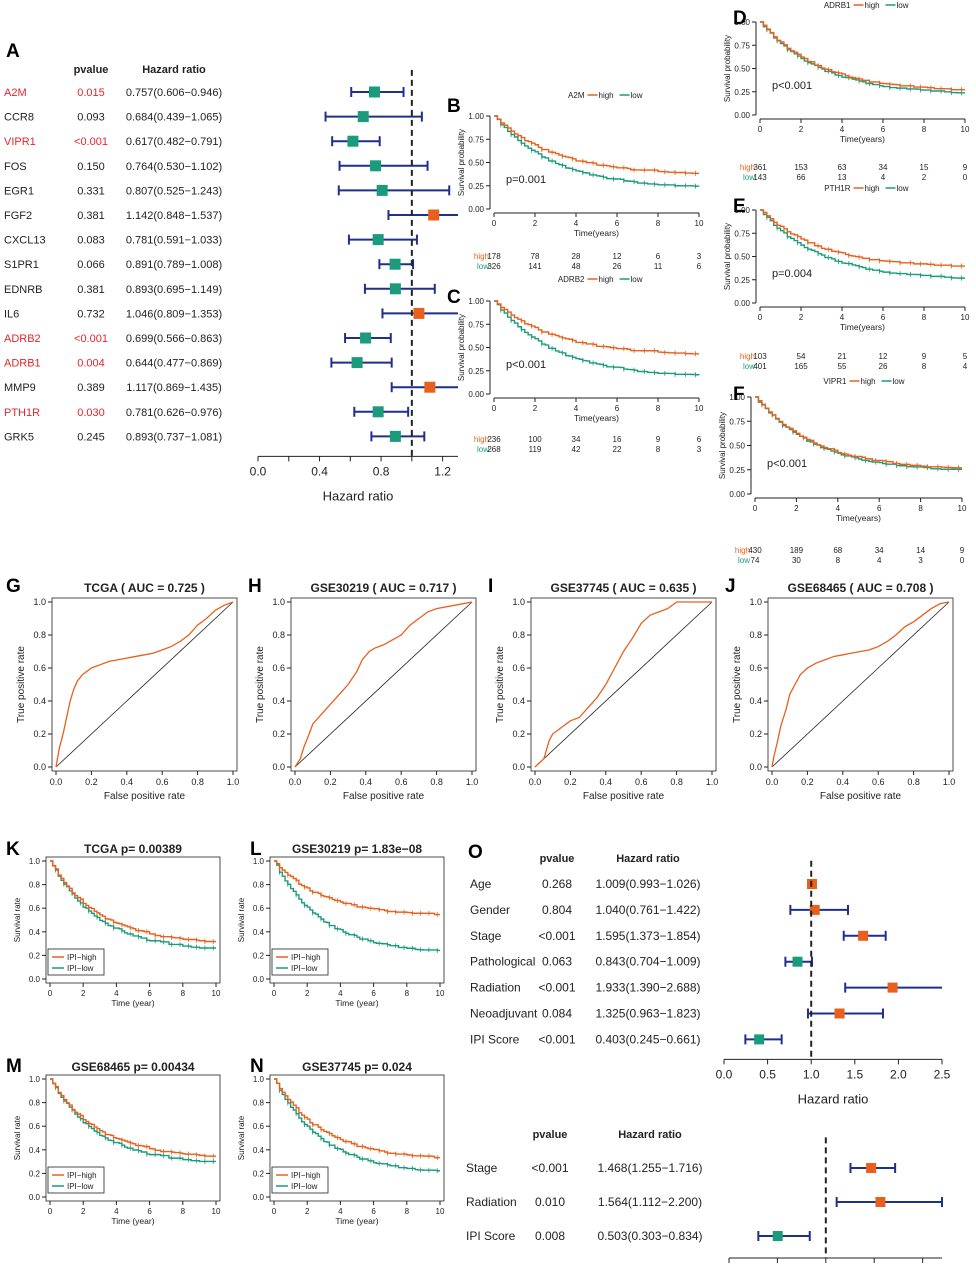 The height and width of the screenshot is (1265, 976). I want to click on risk-high-count: 54, so click(801, 356).